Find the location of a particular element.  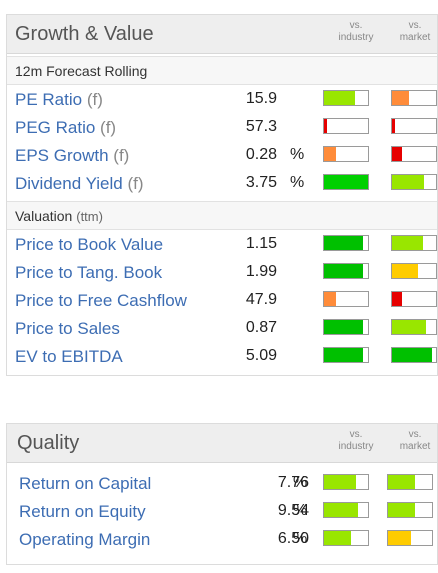

metric-value: 1.99 is located at coordinates (261, 271).